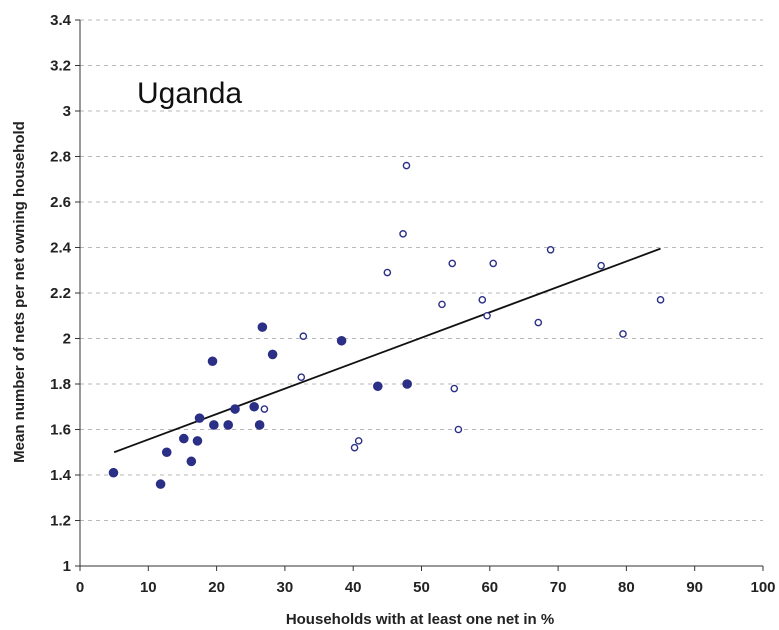 This screenshot has width=779, height=630. What do you see at coordinates (67, 339) in the screenshot?
I see `y-tick-label: 2` at bounding box center [67, 339].